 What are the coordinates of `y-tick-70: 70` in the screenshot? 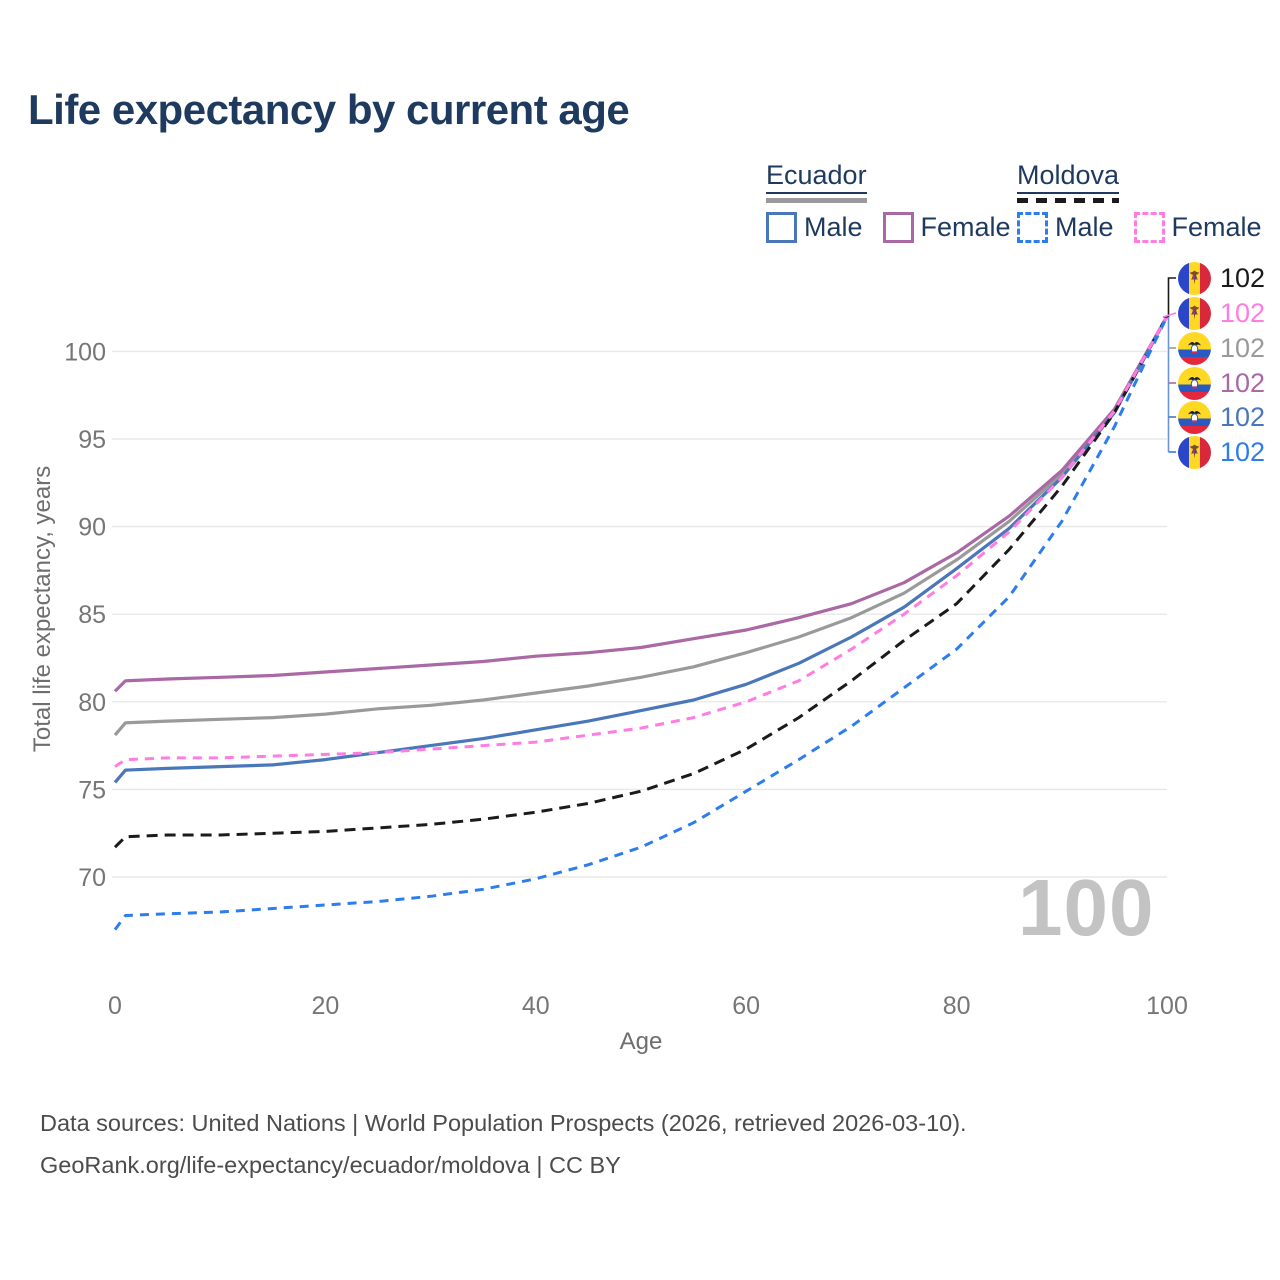 It's located at (92, 878).